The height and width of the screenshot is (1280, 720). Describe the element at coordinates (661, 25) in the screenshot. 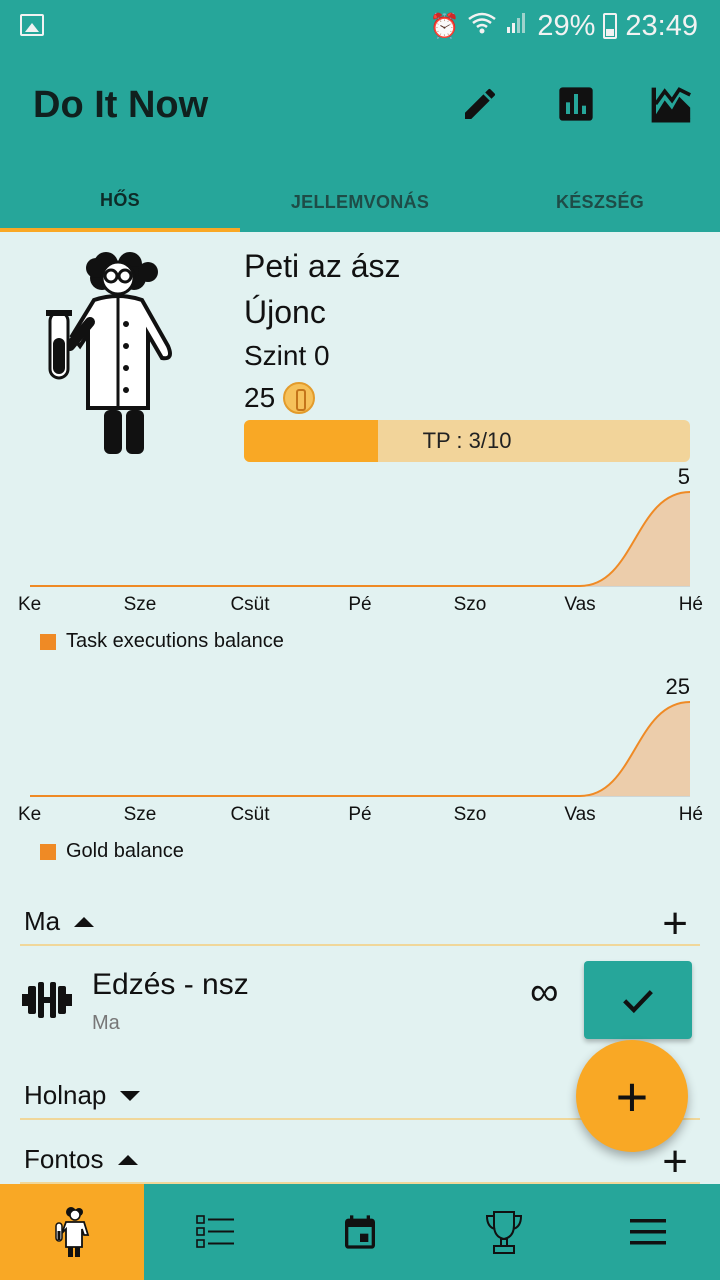

I see `clock: 23:49` at that location.